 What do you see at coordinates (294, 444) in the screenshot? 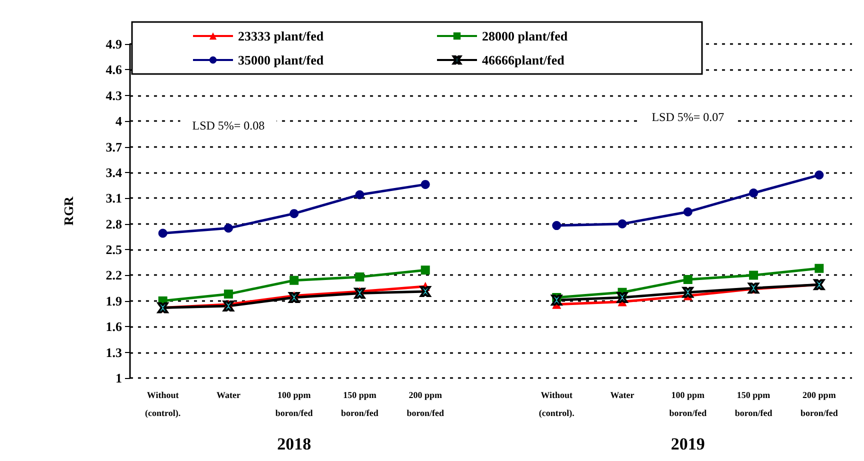
I see `text: 2018` at bounding box center [294, 444].